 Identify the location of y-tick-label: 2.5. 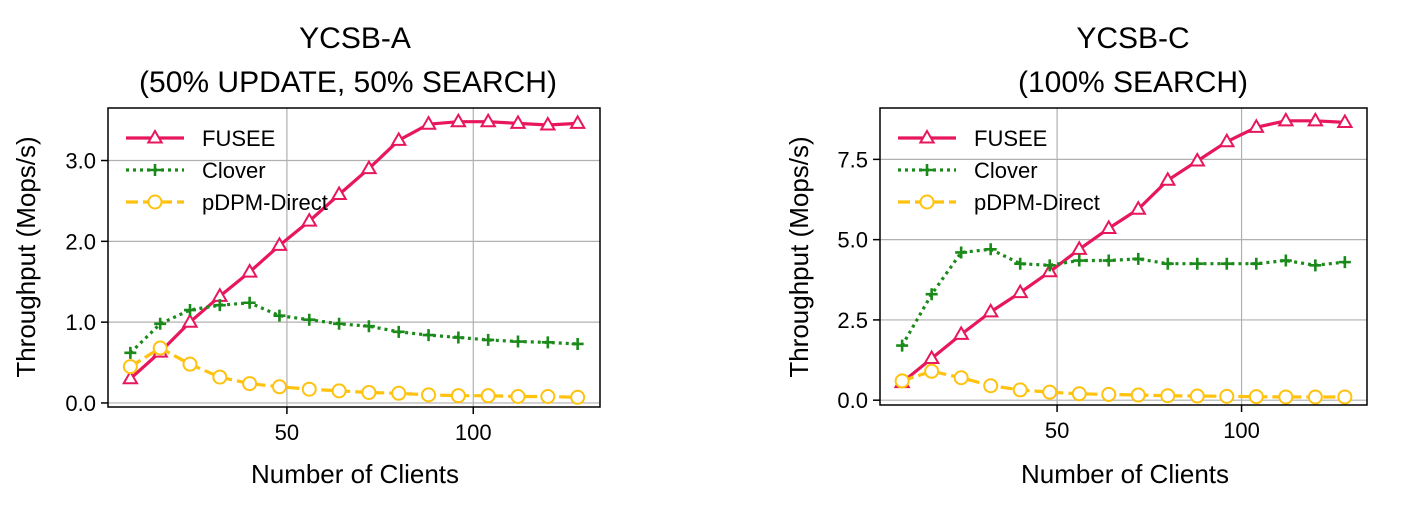
(852, 320).